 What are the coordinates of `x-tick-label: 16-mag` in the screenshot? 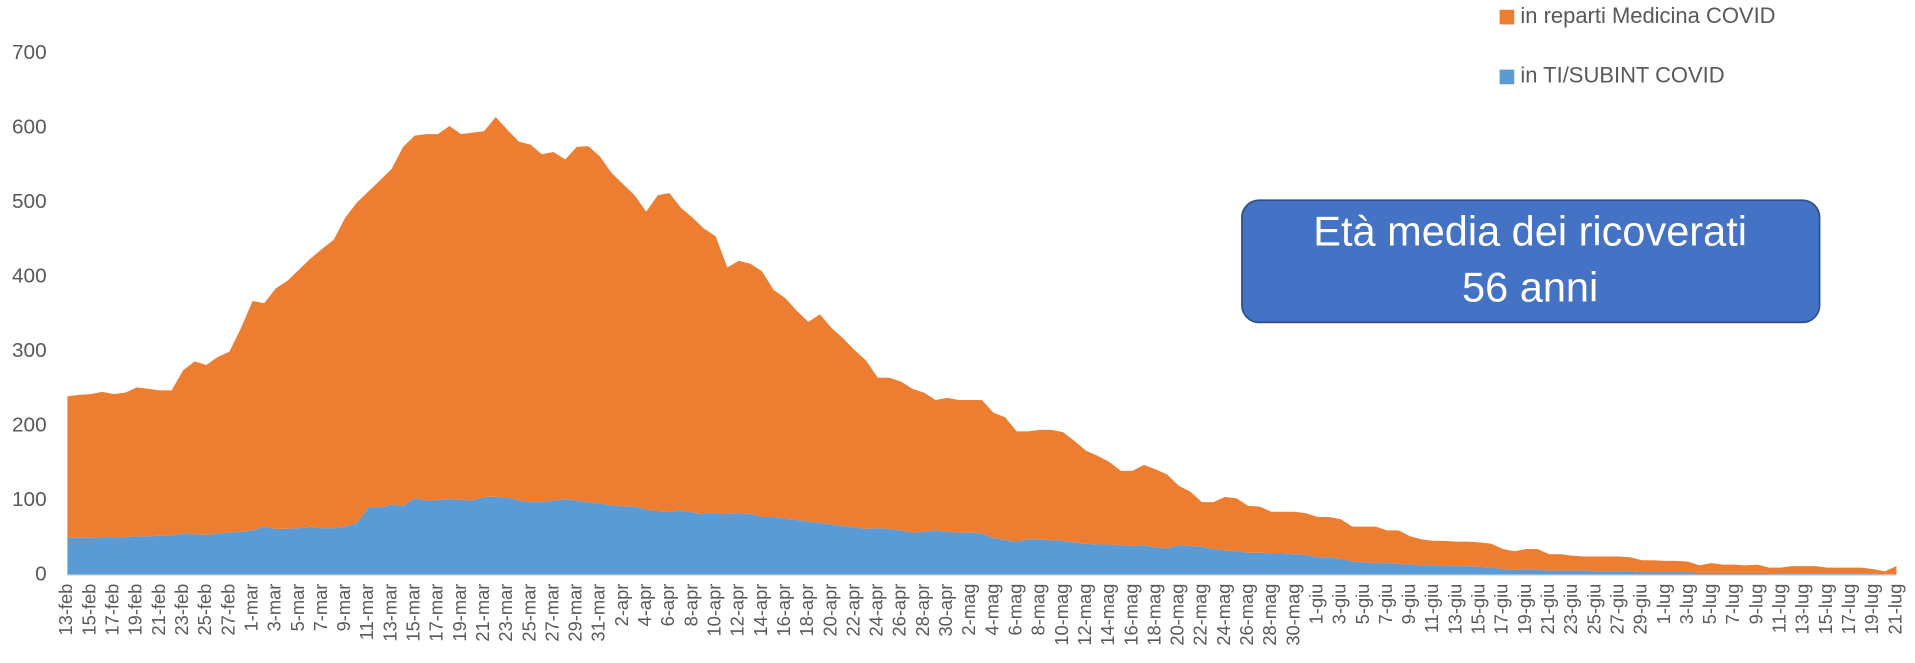 It's located at (1130, 615).